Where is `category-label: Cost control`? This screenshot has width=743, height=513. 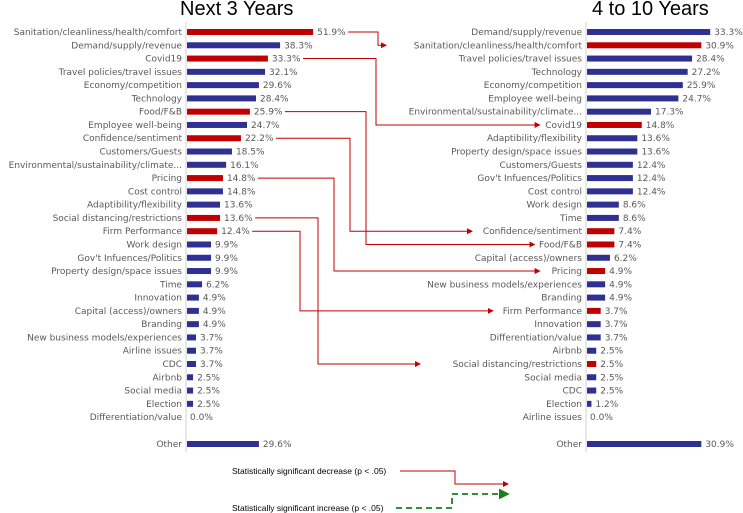
category-label: Cost control is located at coordinates (155, 192).